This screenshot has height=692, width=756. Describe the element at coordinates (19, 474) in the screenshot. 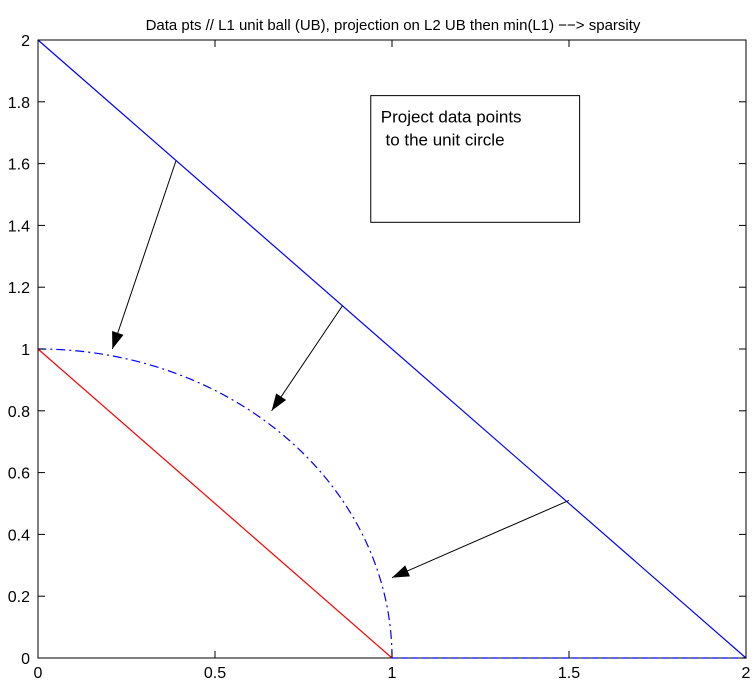

I see `y-tick-label: 0.6` at that location.